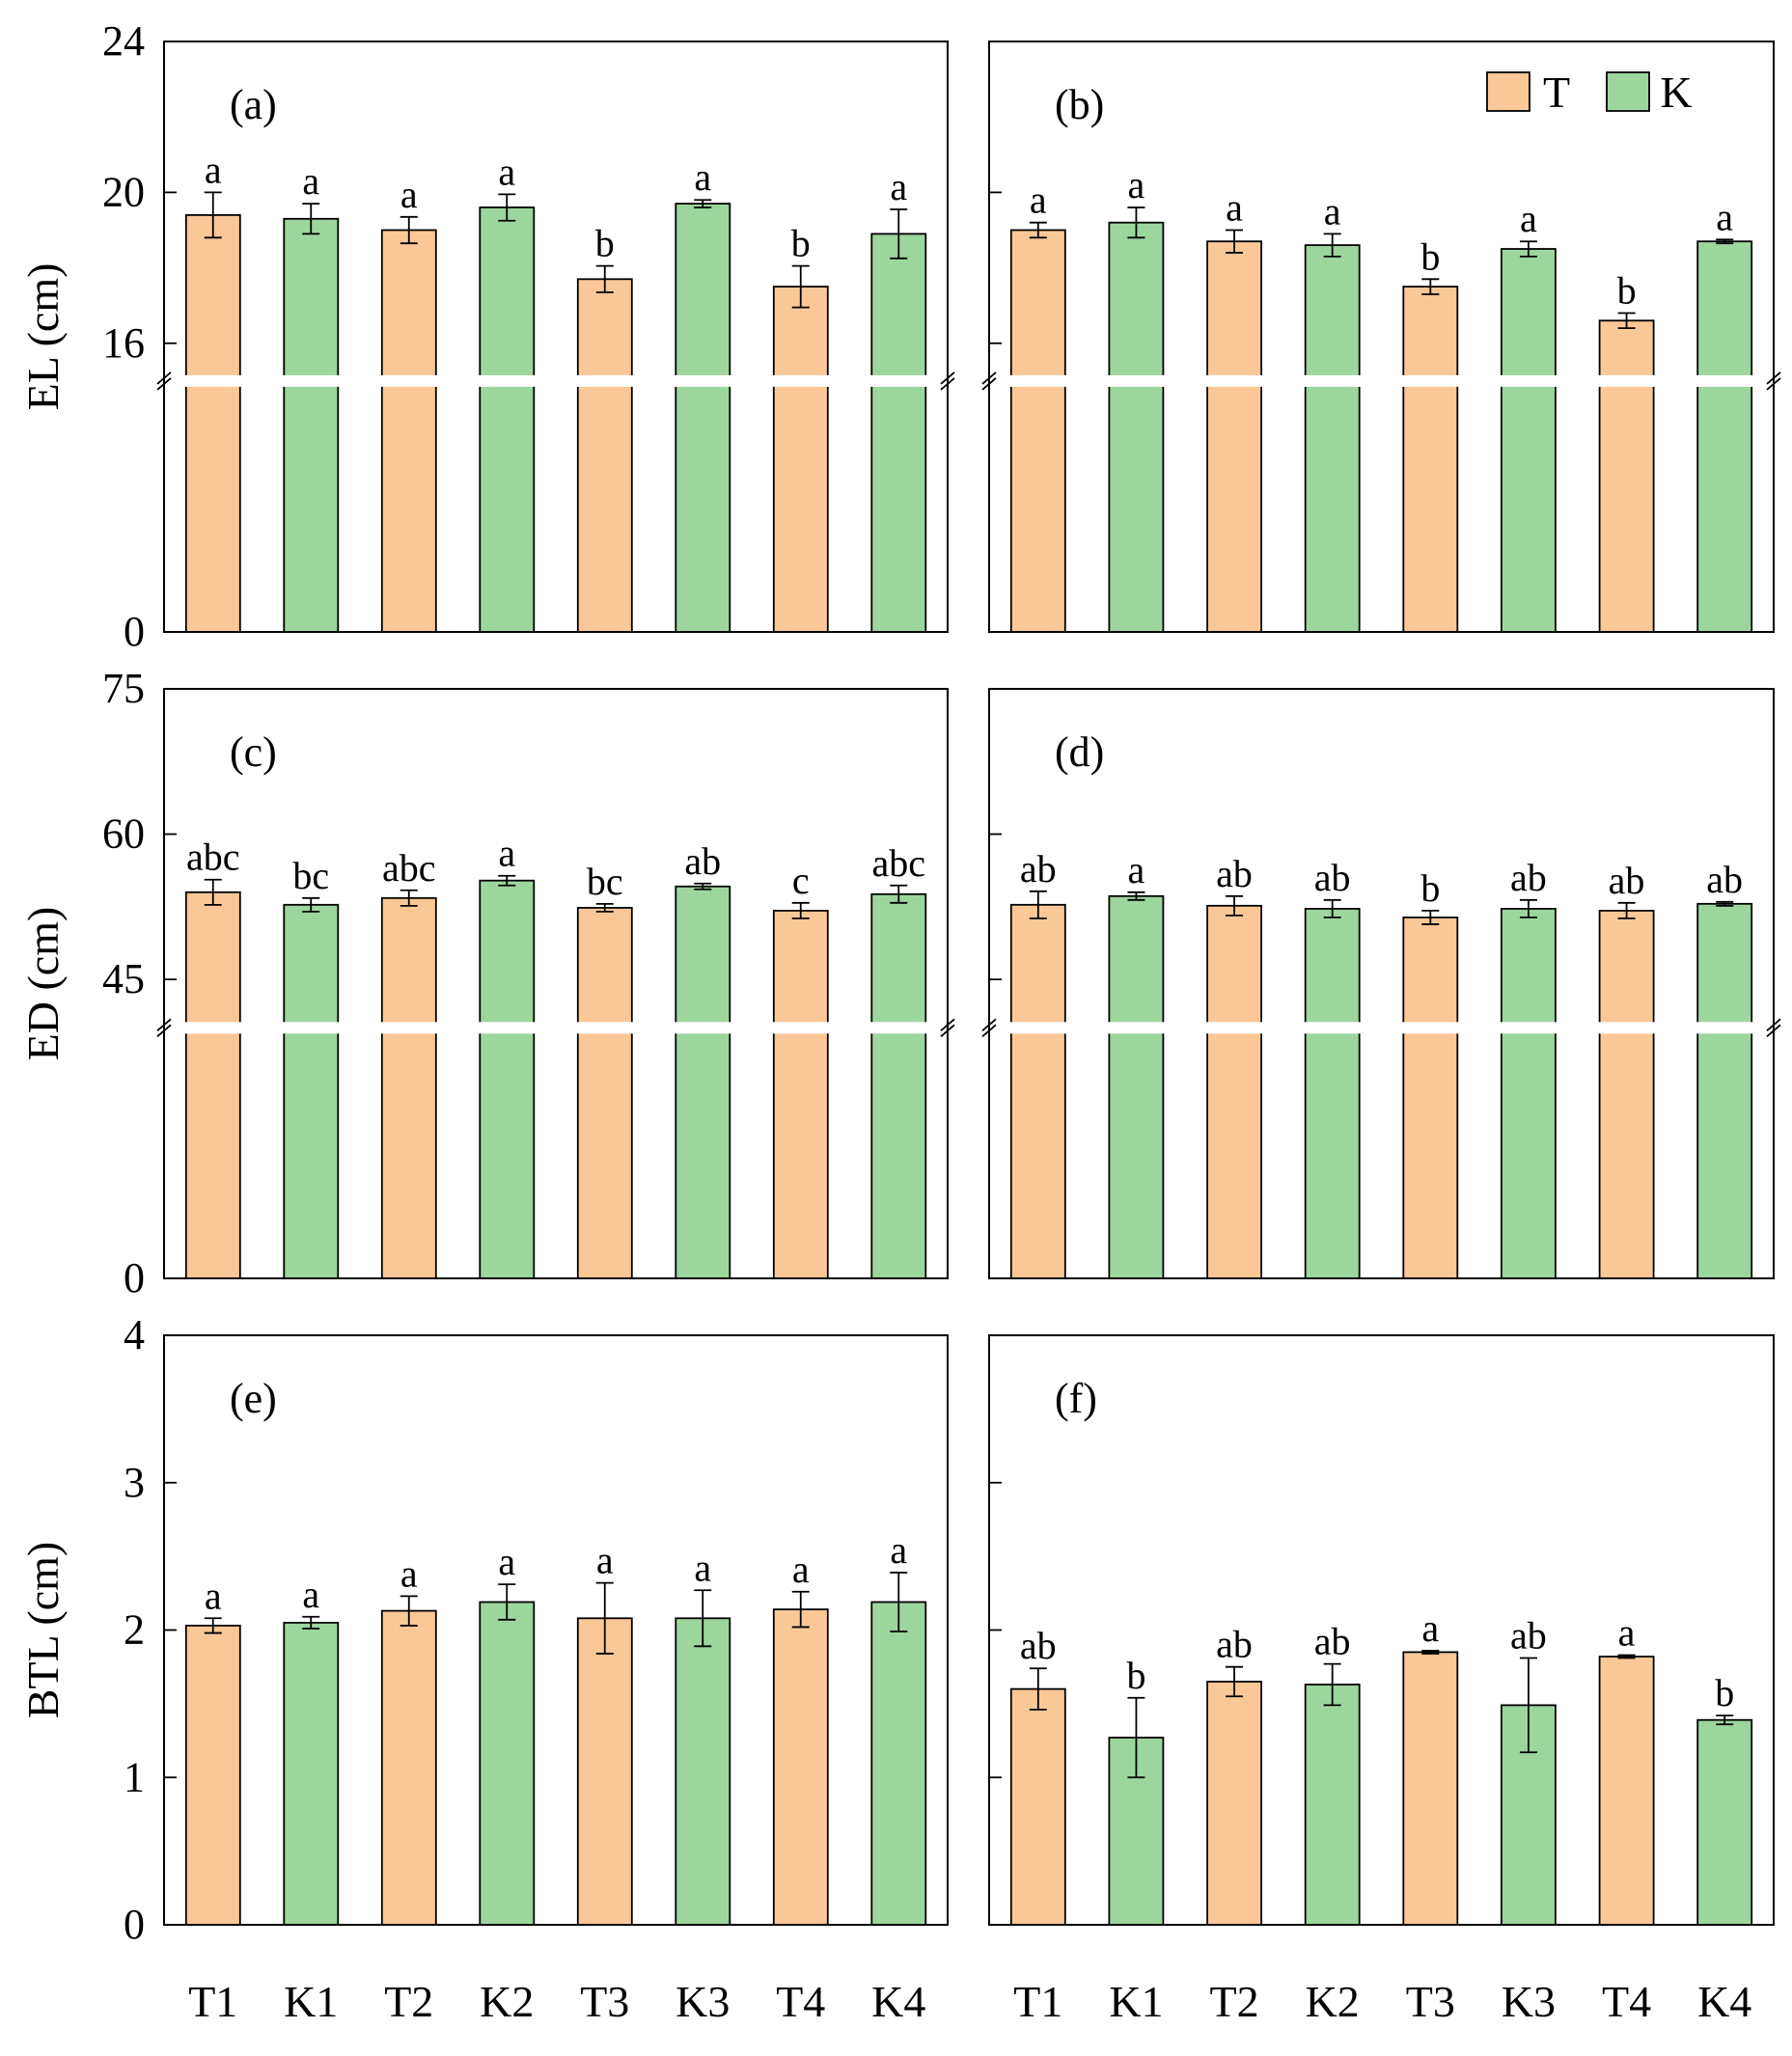 This screenshot has width=1792, height=2056. Describe the element at coordinates (134, 1630) in the screenshot. I see `y-tick-label-2: 2` at that location.